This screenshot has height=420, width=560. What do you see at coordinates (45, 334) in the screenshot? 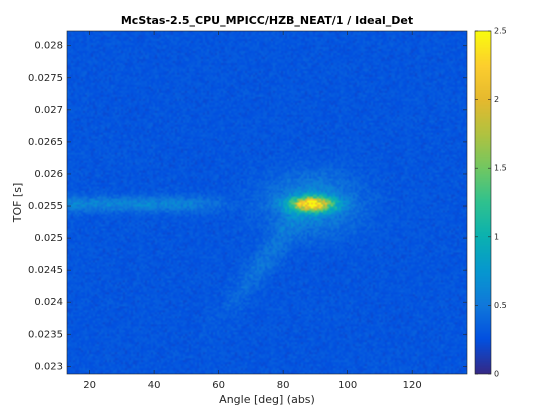
I see `y-tick-label: 0.0235` at bounding box center [45, 334].